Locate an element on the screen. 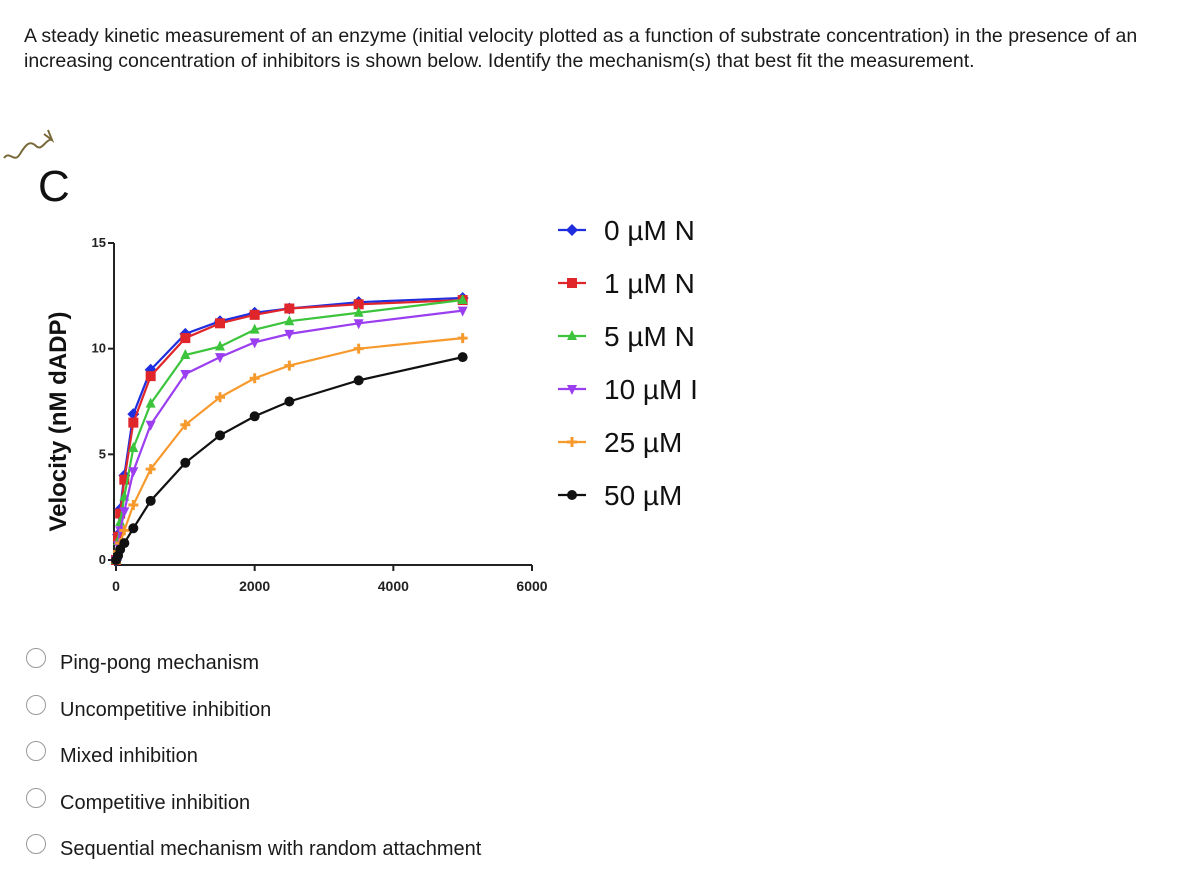 Image resolution: width=1178 pixels, height=888 pixels. legend-entry-5: 50 µM is located at coordinates (620, 495).